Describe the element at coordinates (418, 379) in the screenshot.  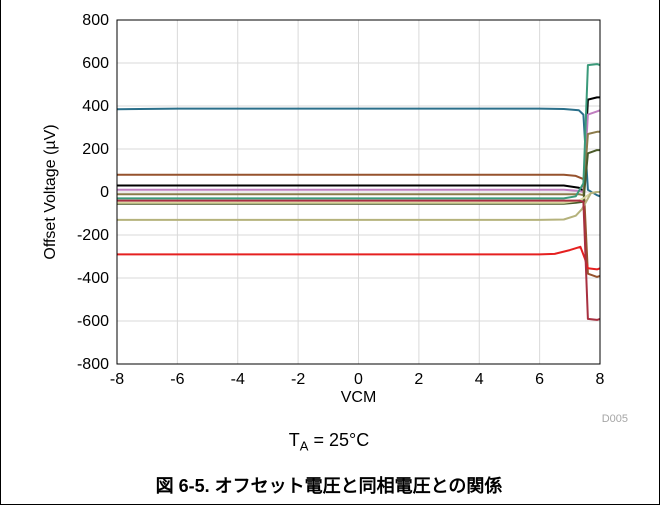
I see `x-tick-label: 2` at that location.